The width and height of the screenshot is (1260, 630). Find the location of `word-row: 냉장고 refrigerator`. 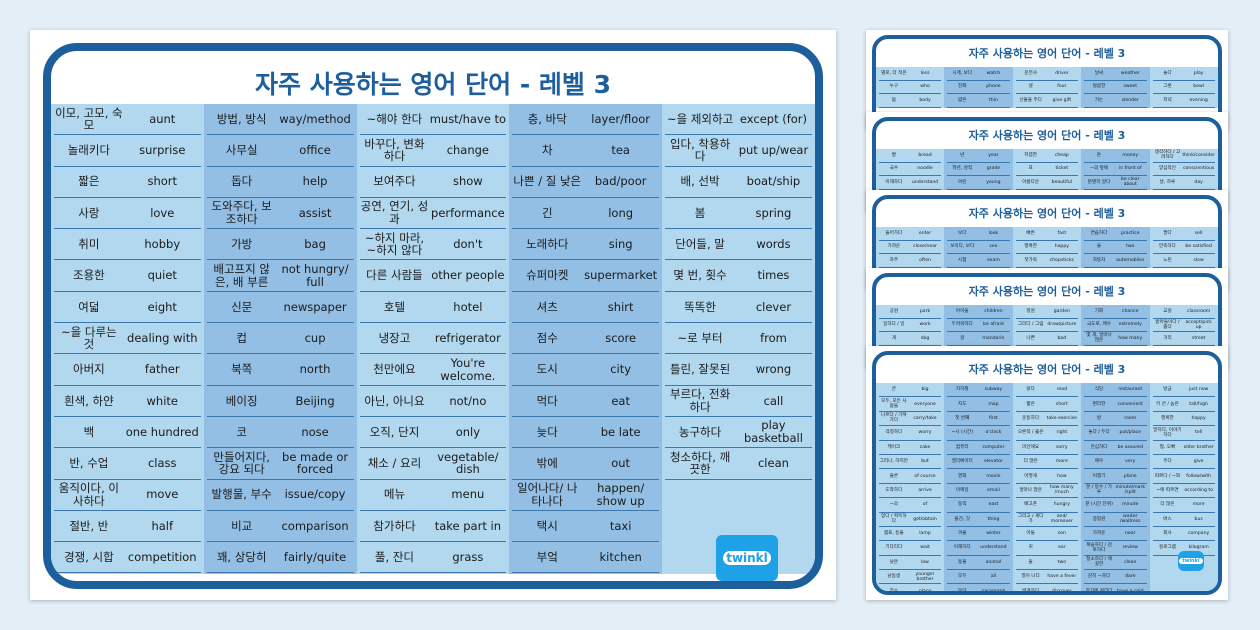

word-row: 냉장고 refrigerator is located at coordinates (433, 339).